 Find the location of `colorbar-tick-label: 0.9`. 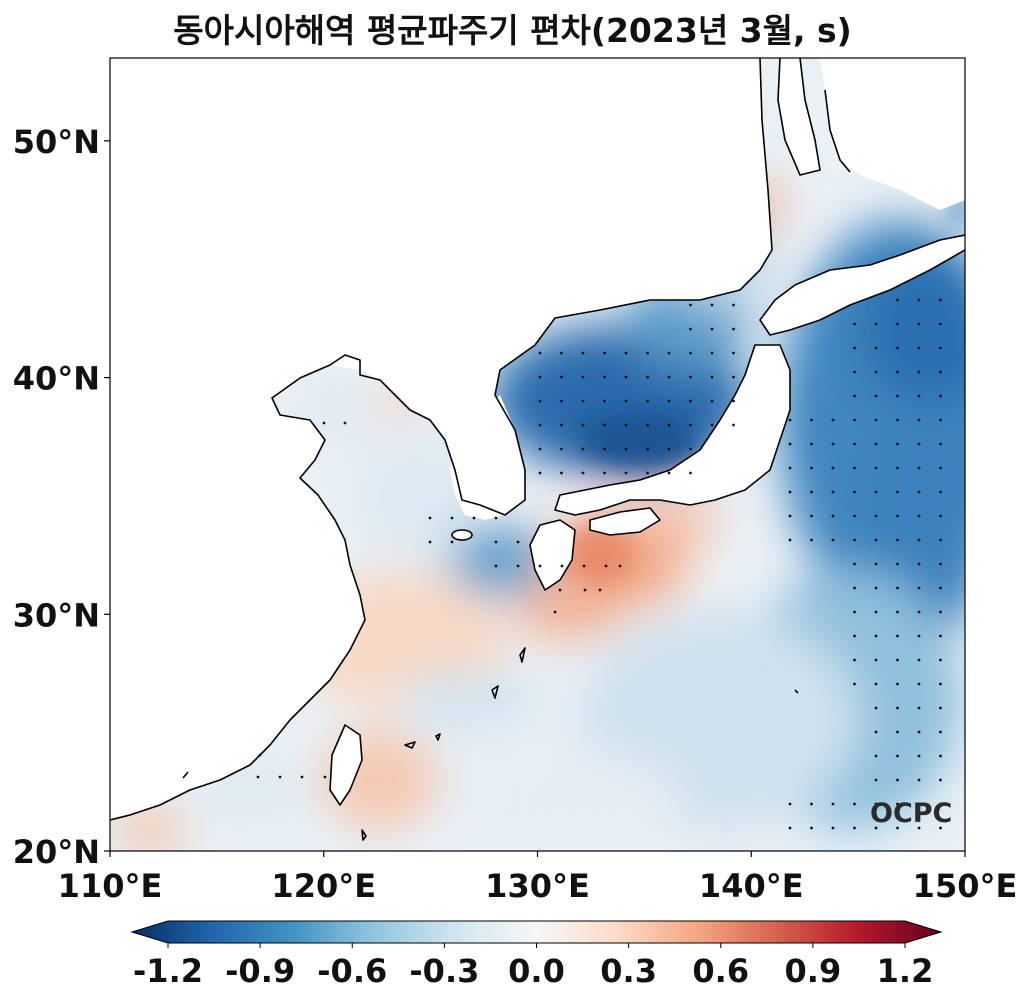

colorbar-tick-label: 0.9 is located at coordinates (813, 971).